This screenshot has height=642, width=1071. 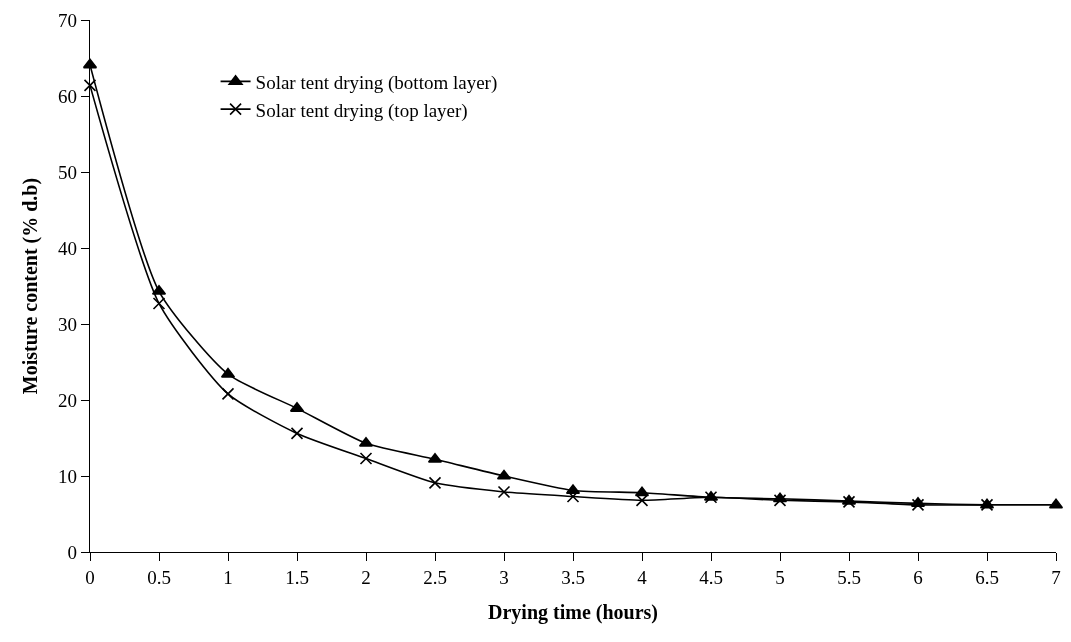 I want to click on x-tick-label: 1, so click(x=228, y=577).